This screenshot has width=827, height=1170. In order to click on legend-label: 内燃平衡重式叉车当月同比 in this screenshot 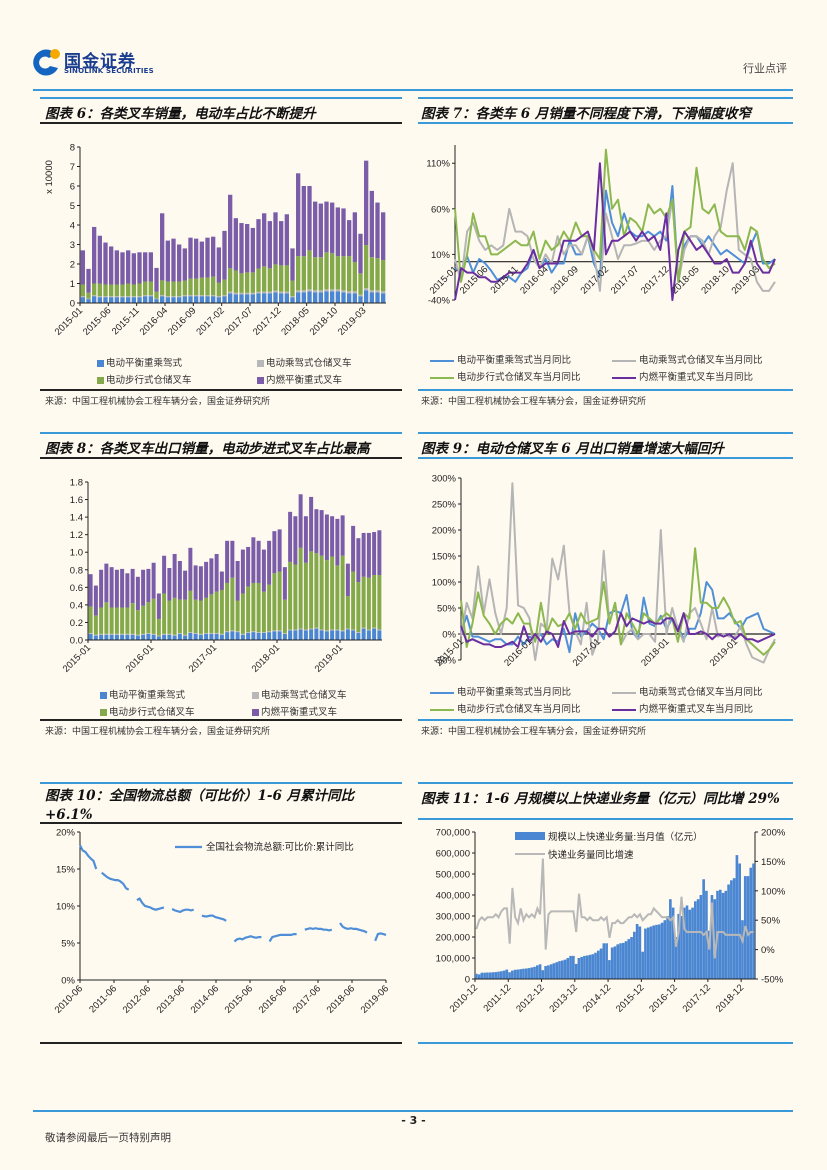, I will do `click(696, 709)`.